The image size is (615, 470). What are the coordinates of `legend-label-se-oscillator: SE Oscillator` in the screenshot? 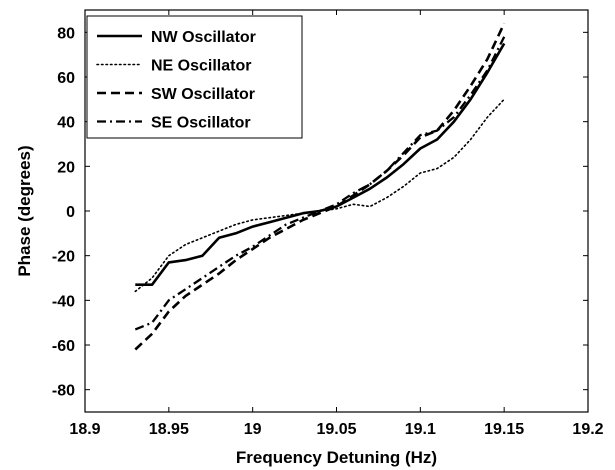 It's located at (201, 123).